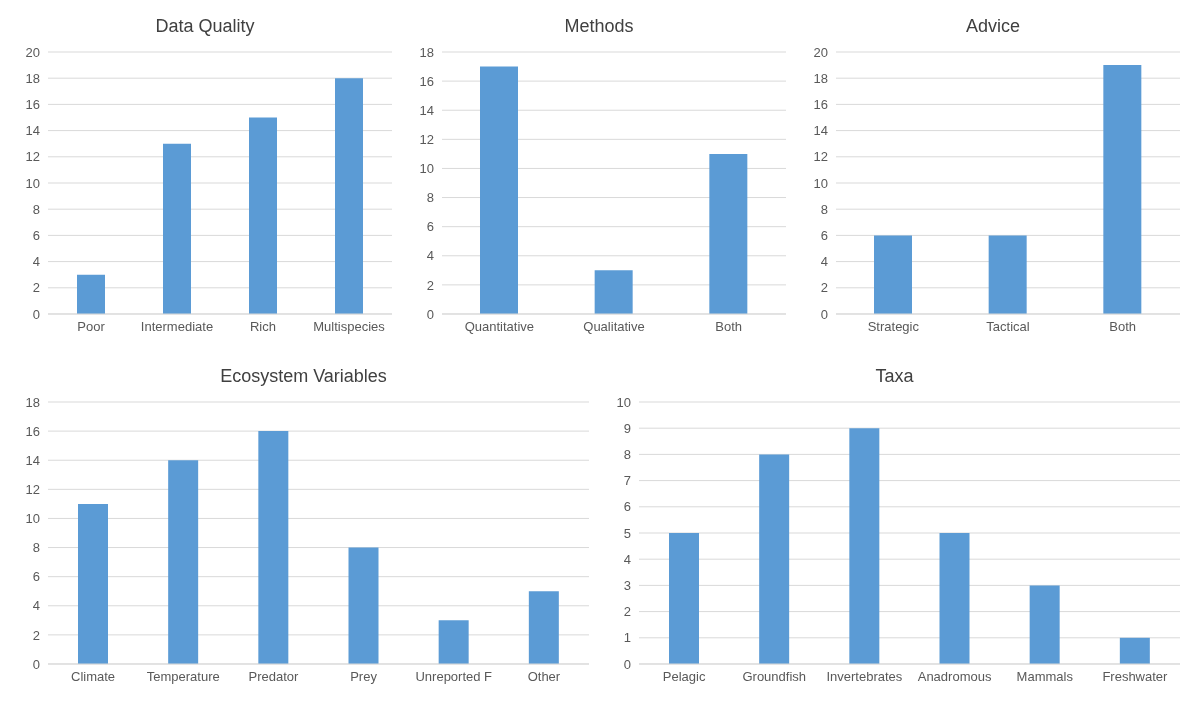  Describe the element at coordinates (1008, 327) in the screenshot. I see `x-tick-label: Tactical` at that location.